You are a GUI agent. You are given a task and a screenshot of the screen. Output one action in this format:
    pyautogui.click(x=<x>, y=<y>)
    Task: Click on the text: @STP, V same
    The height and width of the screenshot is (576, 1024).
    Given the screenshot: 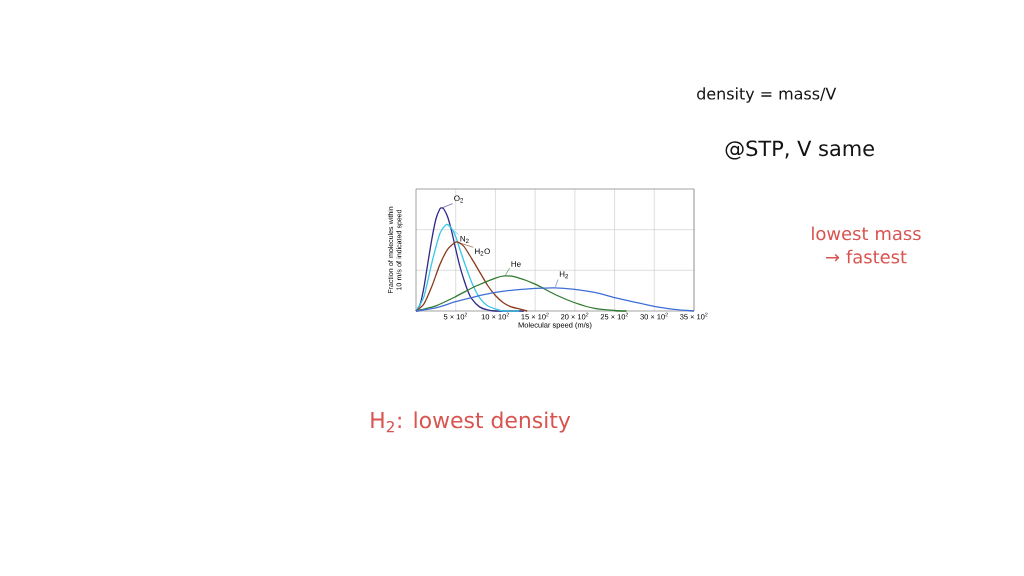 What is the action you would take?
    pyautogui.click(x=799, y=150)
    